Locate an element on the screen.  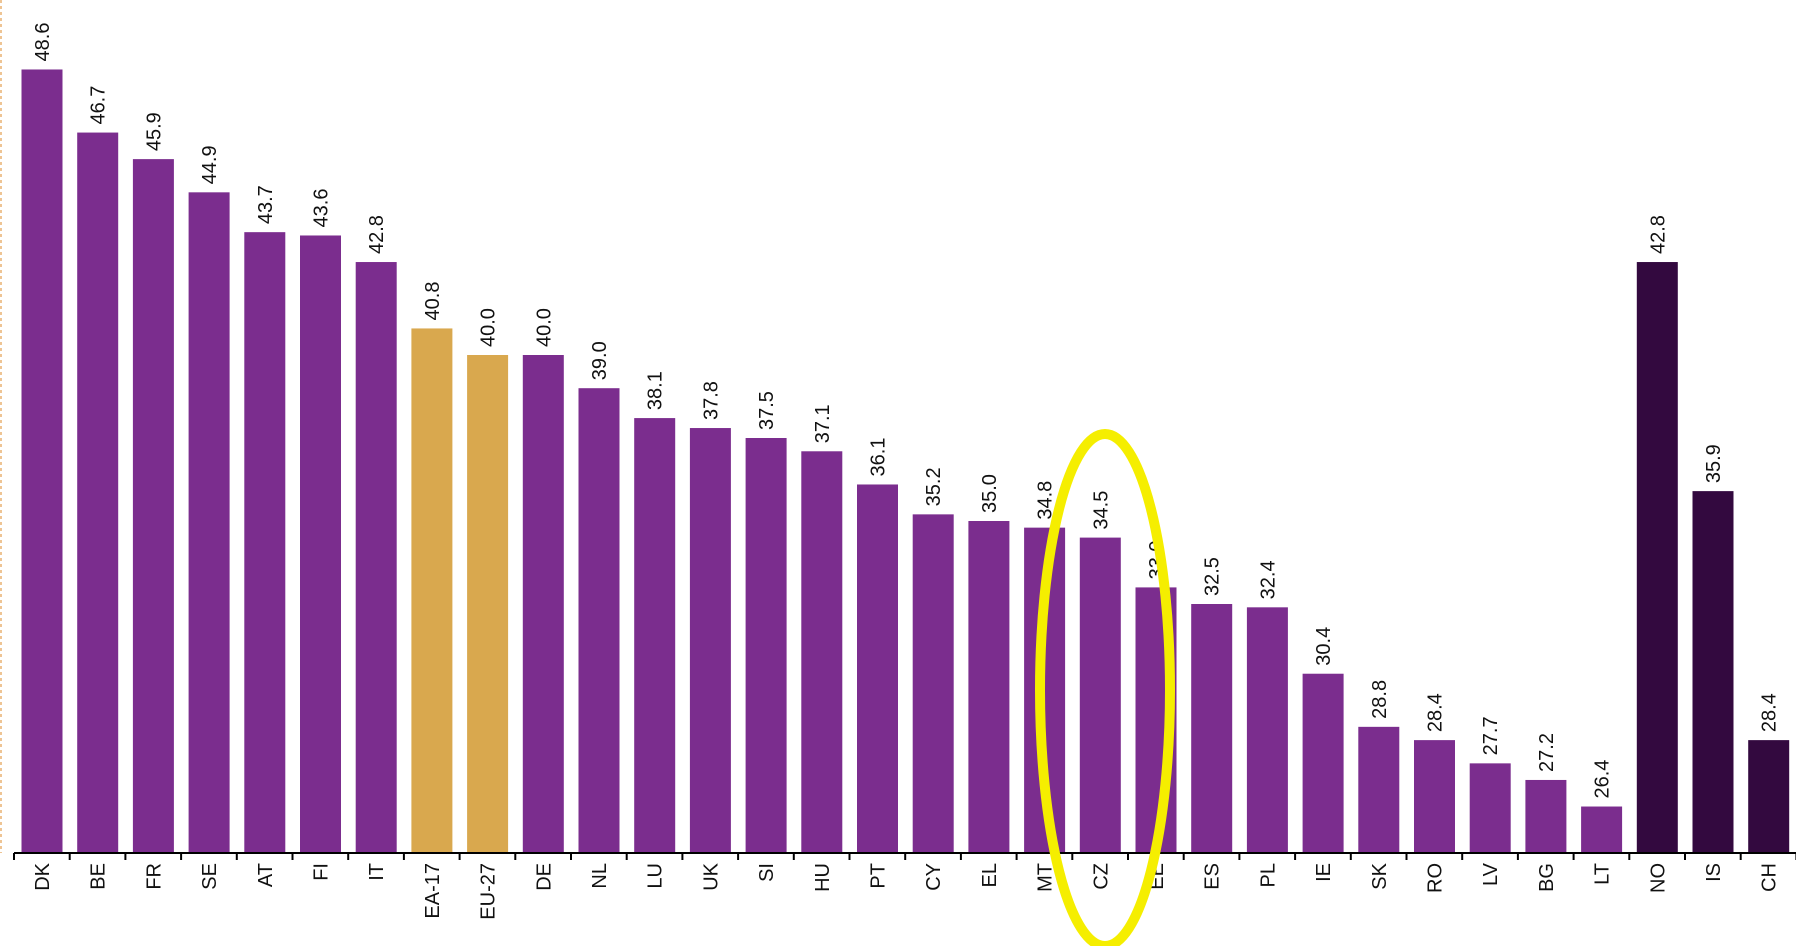
x-tick-label: SK is located at coordinates (1380, 875).